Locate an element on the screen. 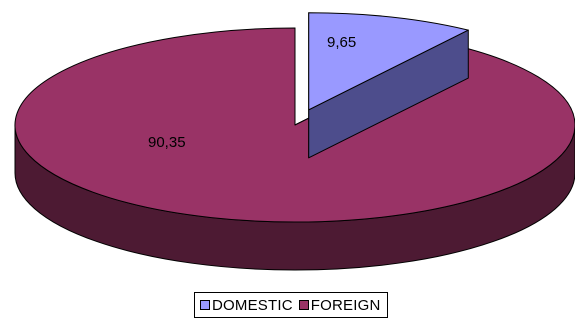  legend-swatch-foreign is located at coordinates (303, 305).